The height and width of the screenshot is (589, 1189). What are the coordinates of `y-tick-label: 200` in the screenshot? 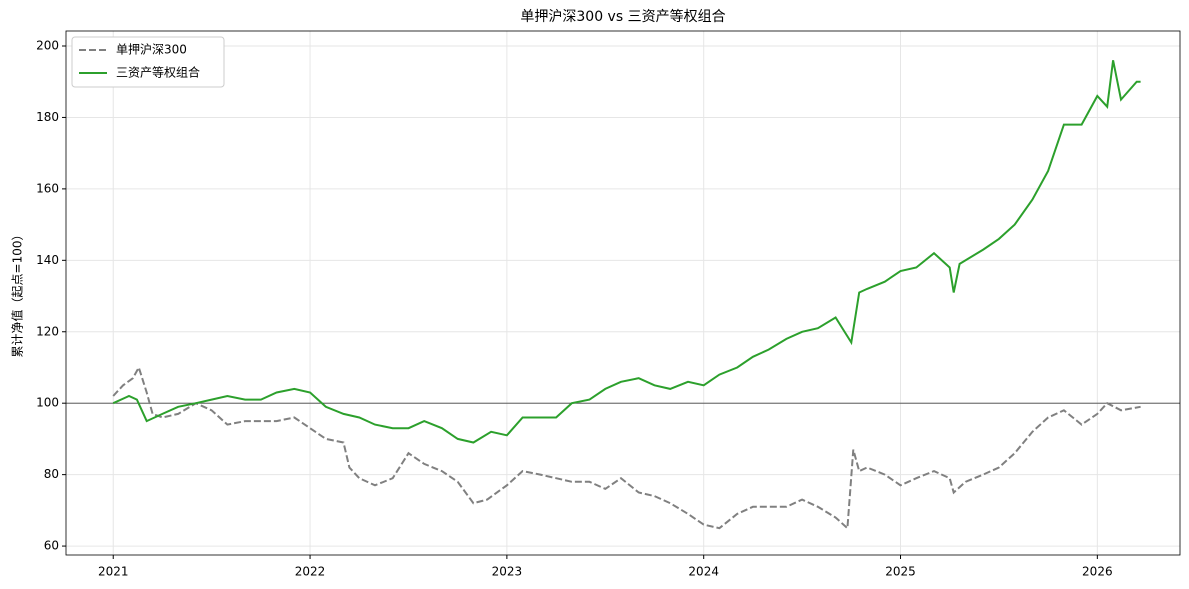 It's located at (47, 46).